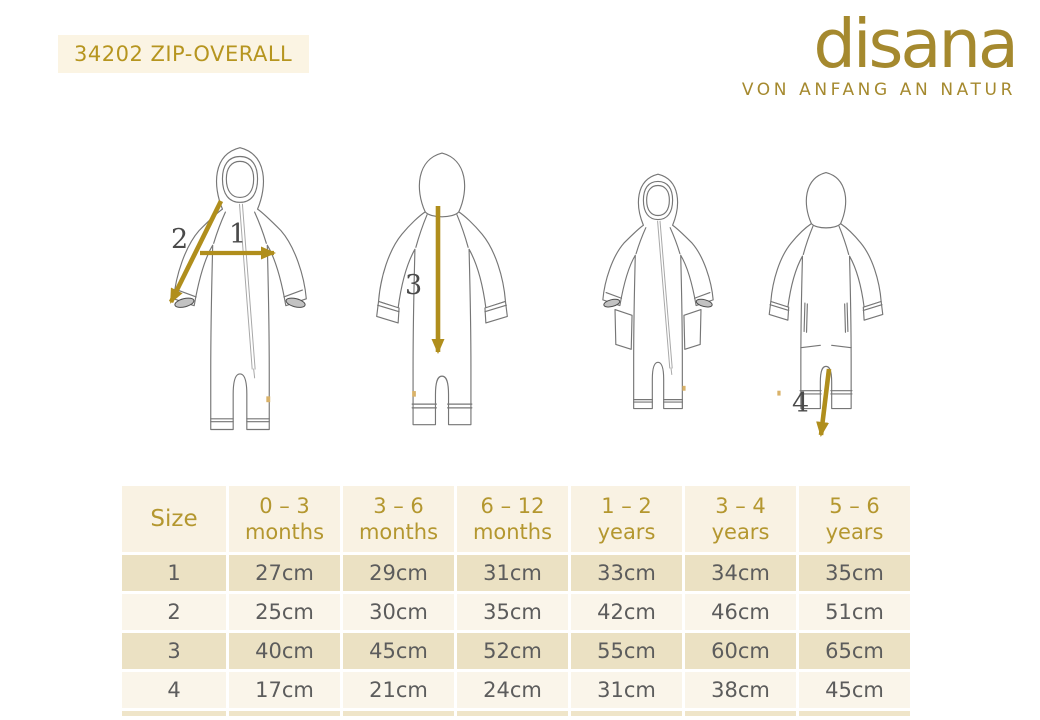 The image size is (1040, 720). Describe the element at coordinates (184, 54) in the screenshot. I see `product-title: 34202 ZIP-OVERALL` at that location.